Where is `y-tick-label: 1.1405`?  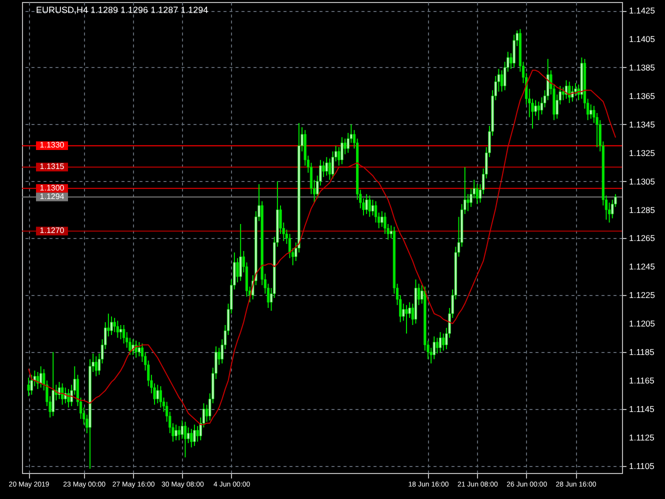
y-tick-label: 1.1405 is located at coordinates (642, 39).